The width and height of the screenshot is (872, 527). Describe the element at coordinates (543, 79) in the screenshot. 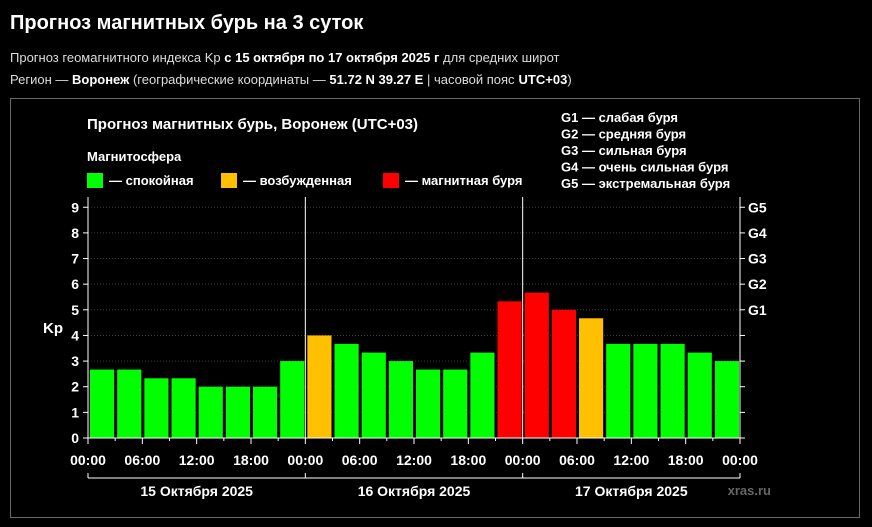

I see `timezone: UTC+03` at that location.